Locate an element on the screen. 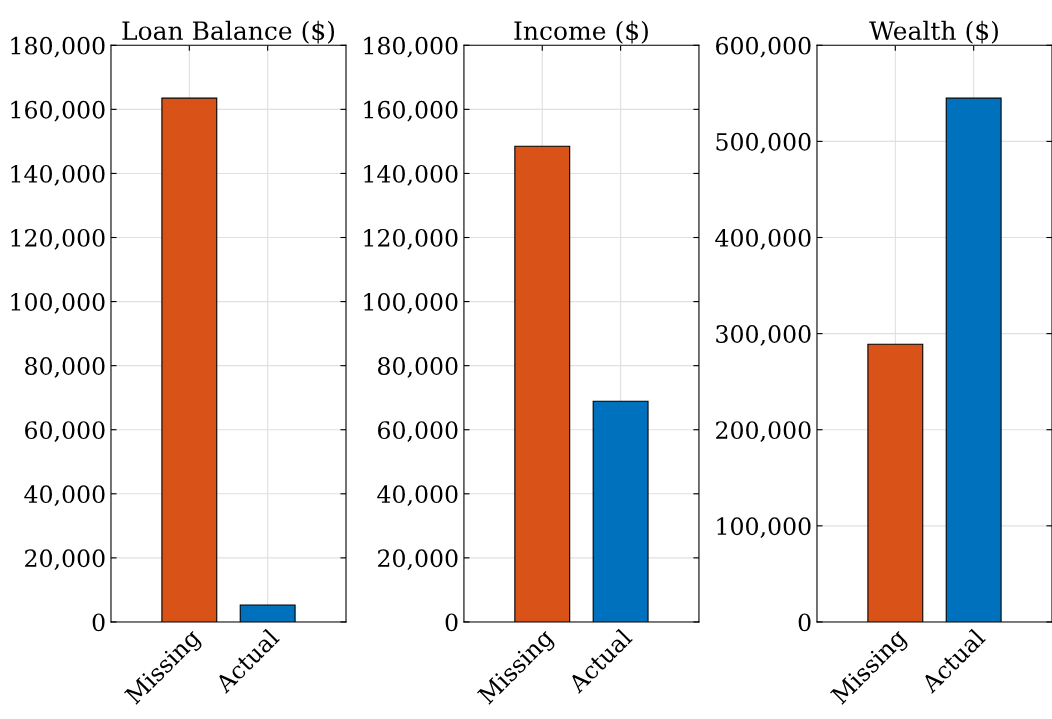  y-tick-label: 400,000 is located at coordinates (763, 239).